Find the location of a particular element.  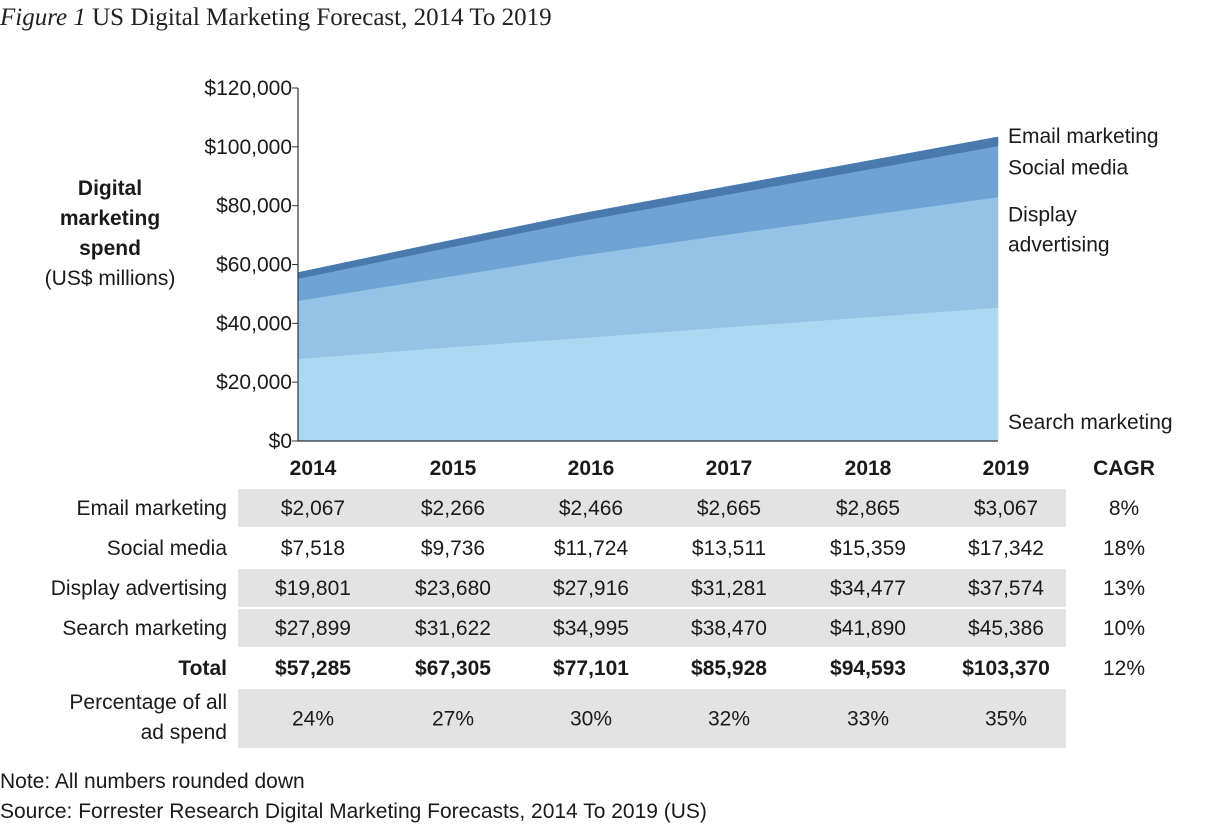

table-cell: $77,101 is located at coordinates (591, 668).